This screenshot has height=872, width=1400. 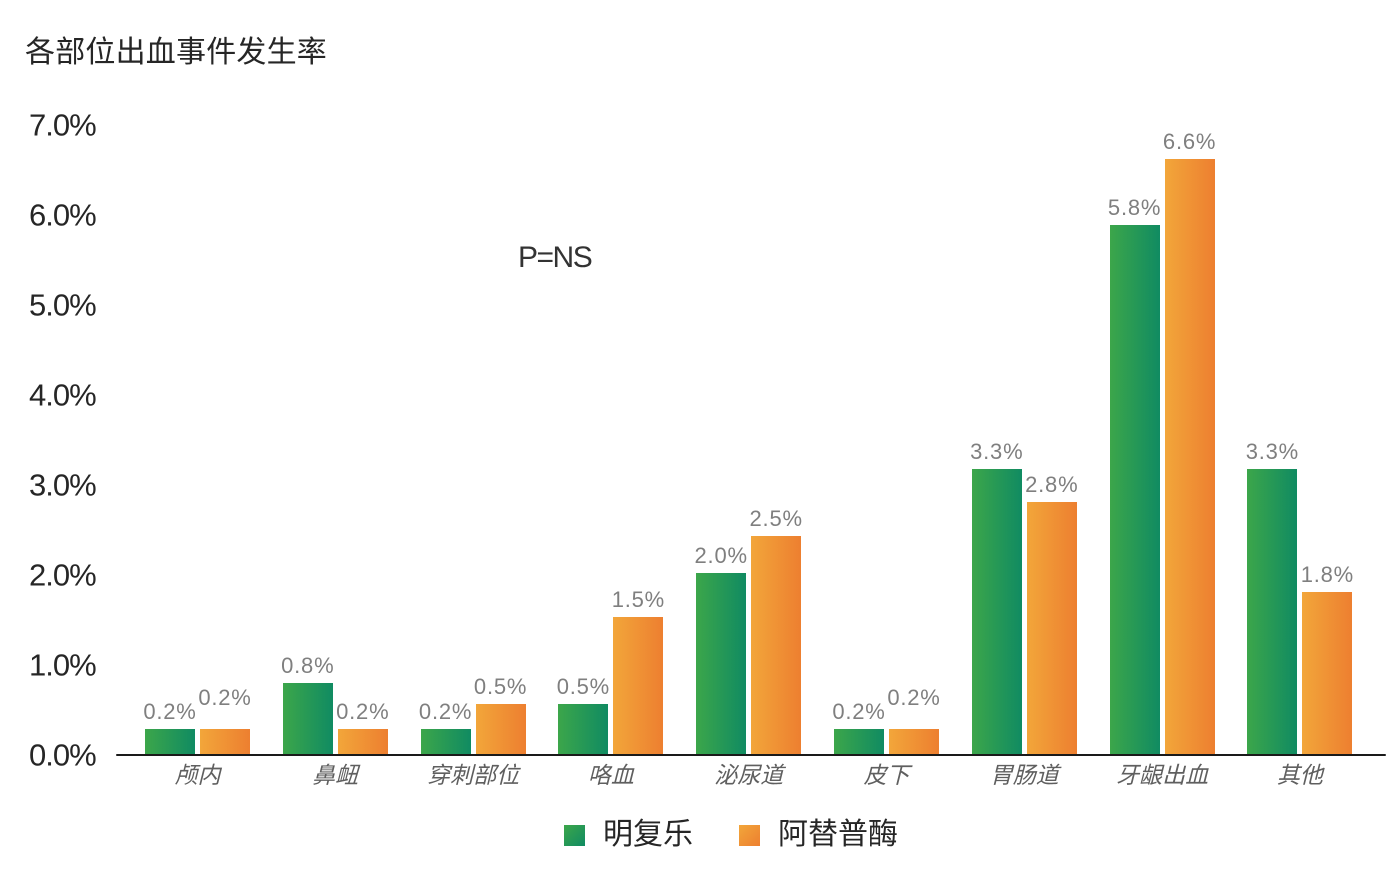 What do you see at coordinates (1134, 207) in the screenshot?
I see `bar-value-label: 5.8%` at bounding box center [1134, 207].